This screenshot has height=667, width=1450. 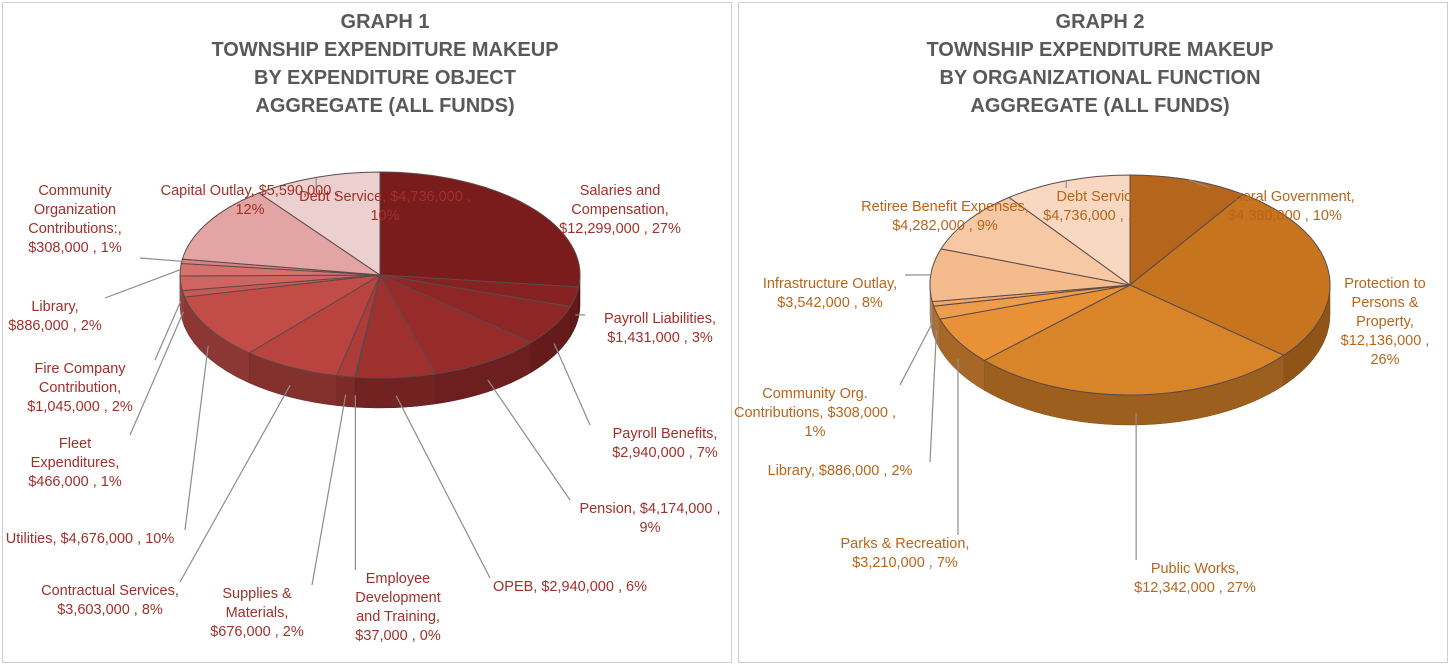 What do you see at coordinates (660, 329) in the screenshot?
I see `data-label: Payroll Liabilities, $1,431,000 , 3%` at bounding box center [660, 329].